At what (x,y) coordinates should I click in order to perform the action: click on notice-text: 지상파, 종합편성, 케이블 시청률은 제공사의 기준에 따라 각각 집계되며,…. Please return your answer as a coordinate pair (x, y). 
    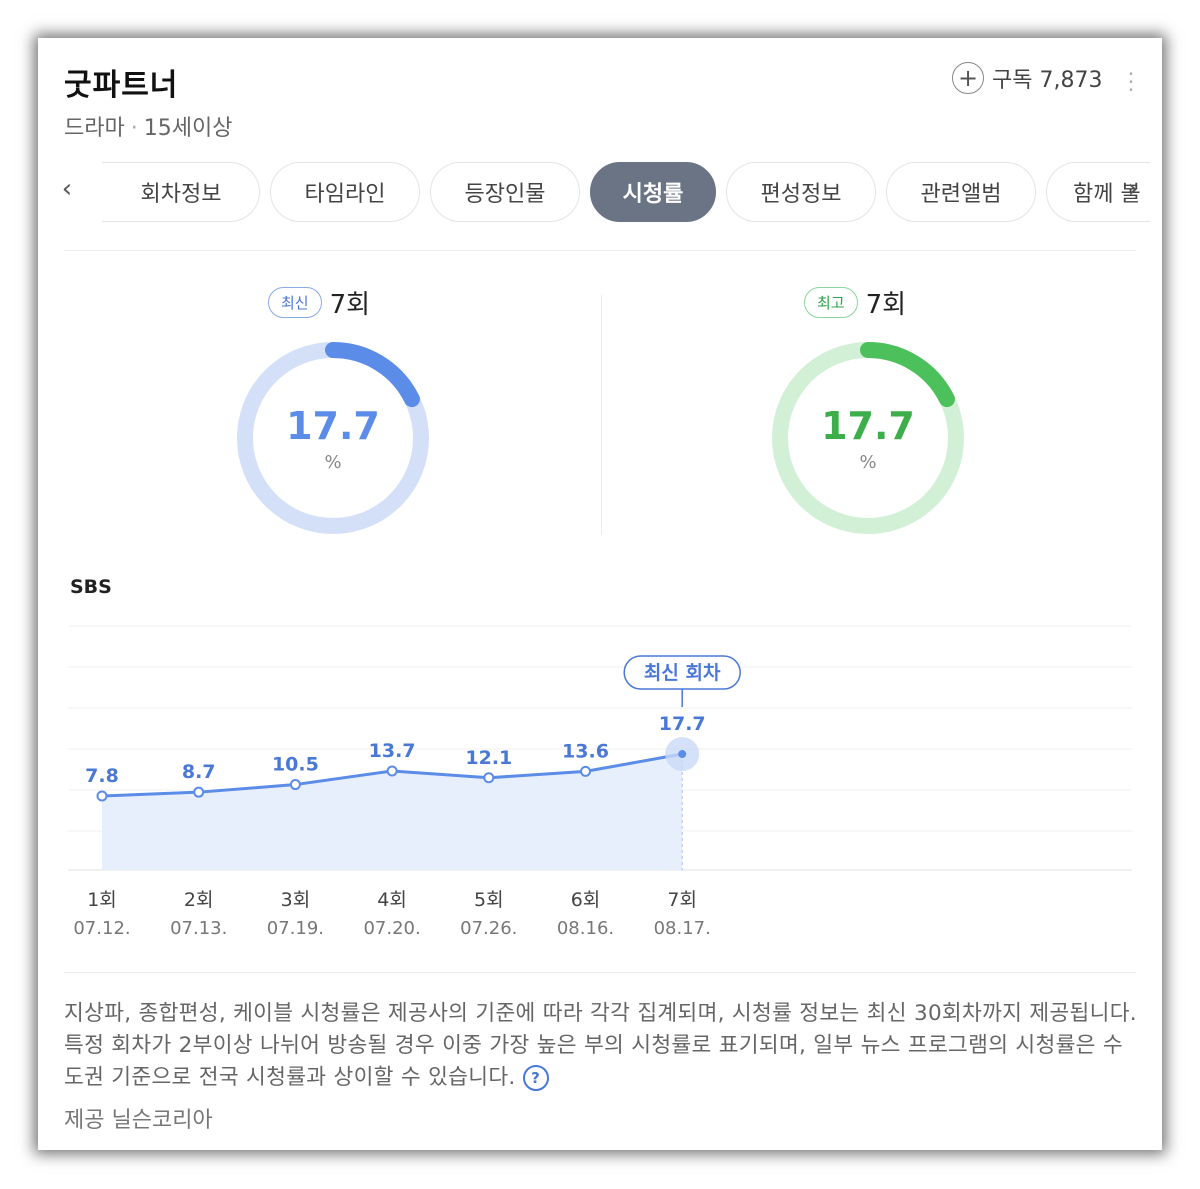
    Looking at the image, I should click on (600, 1045).